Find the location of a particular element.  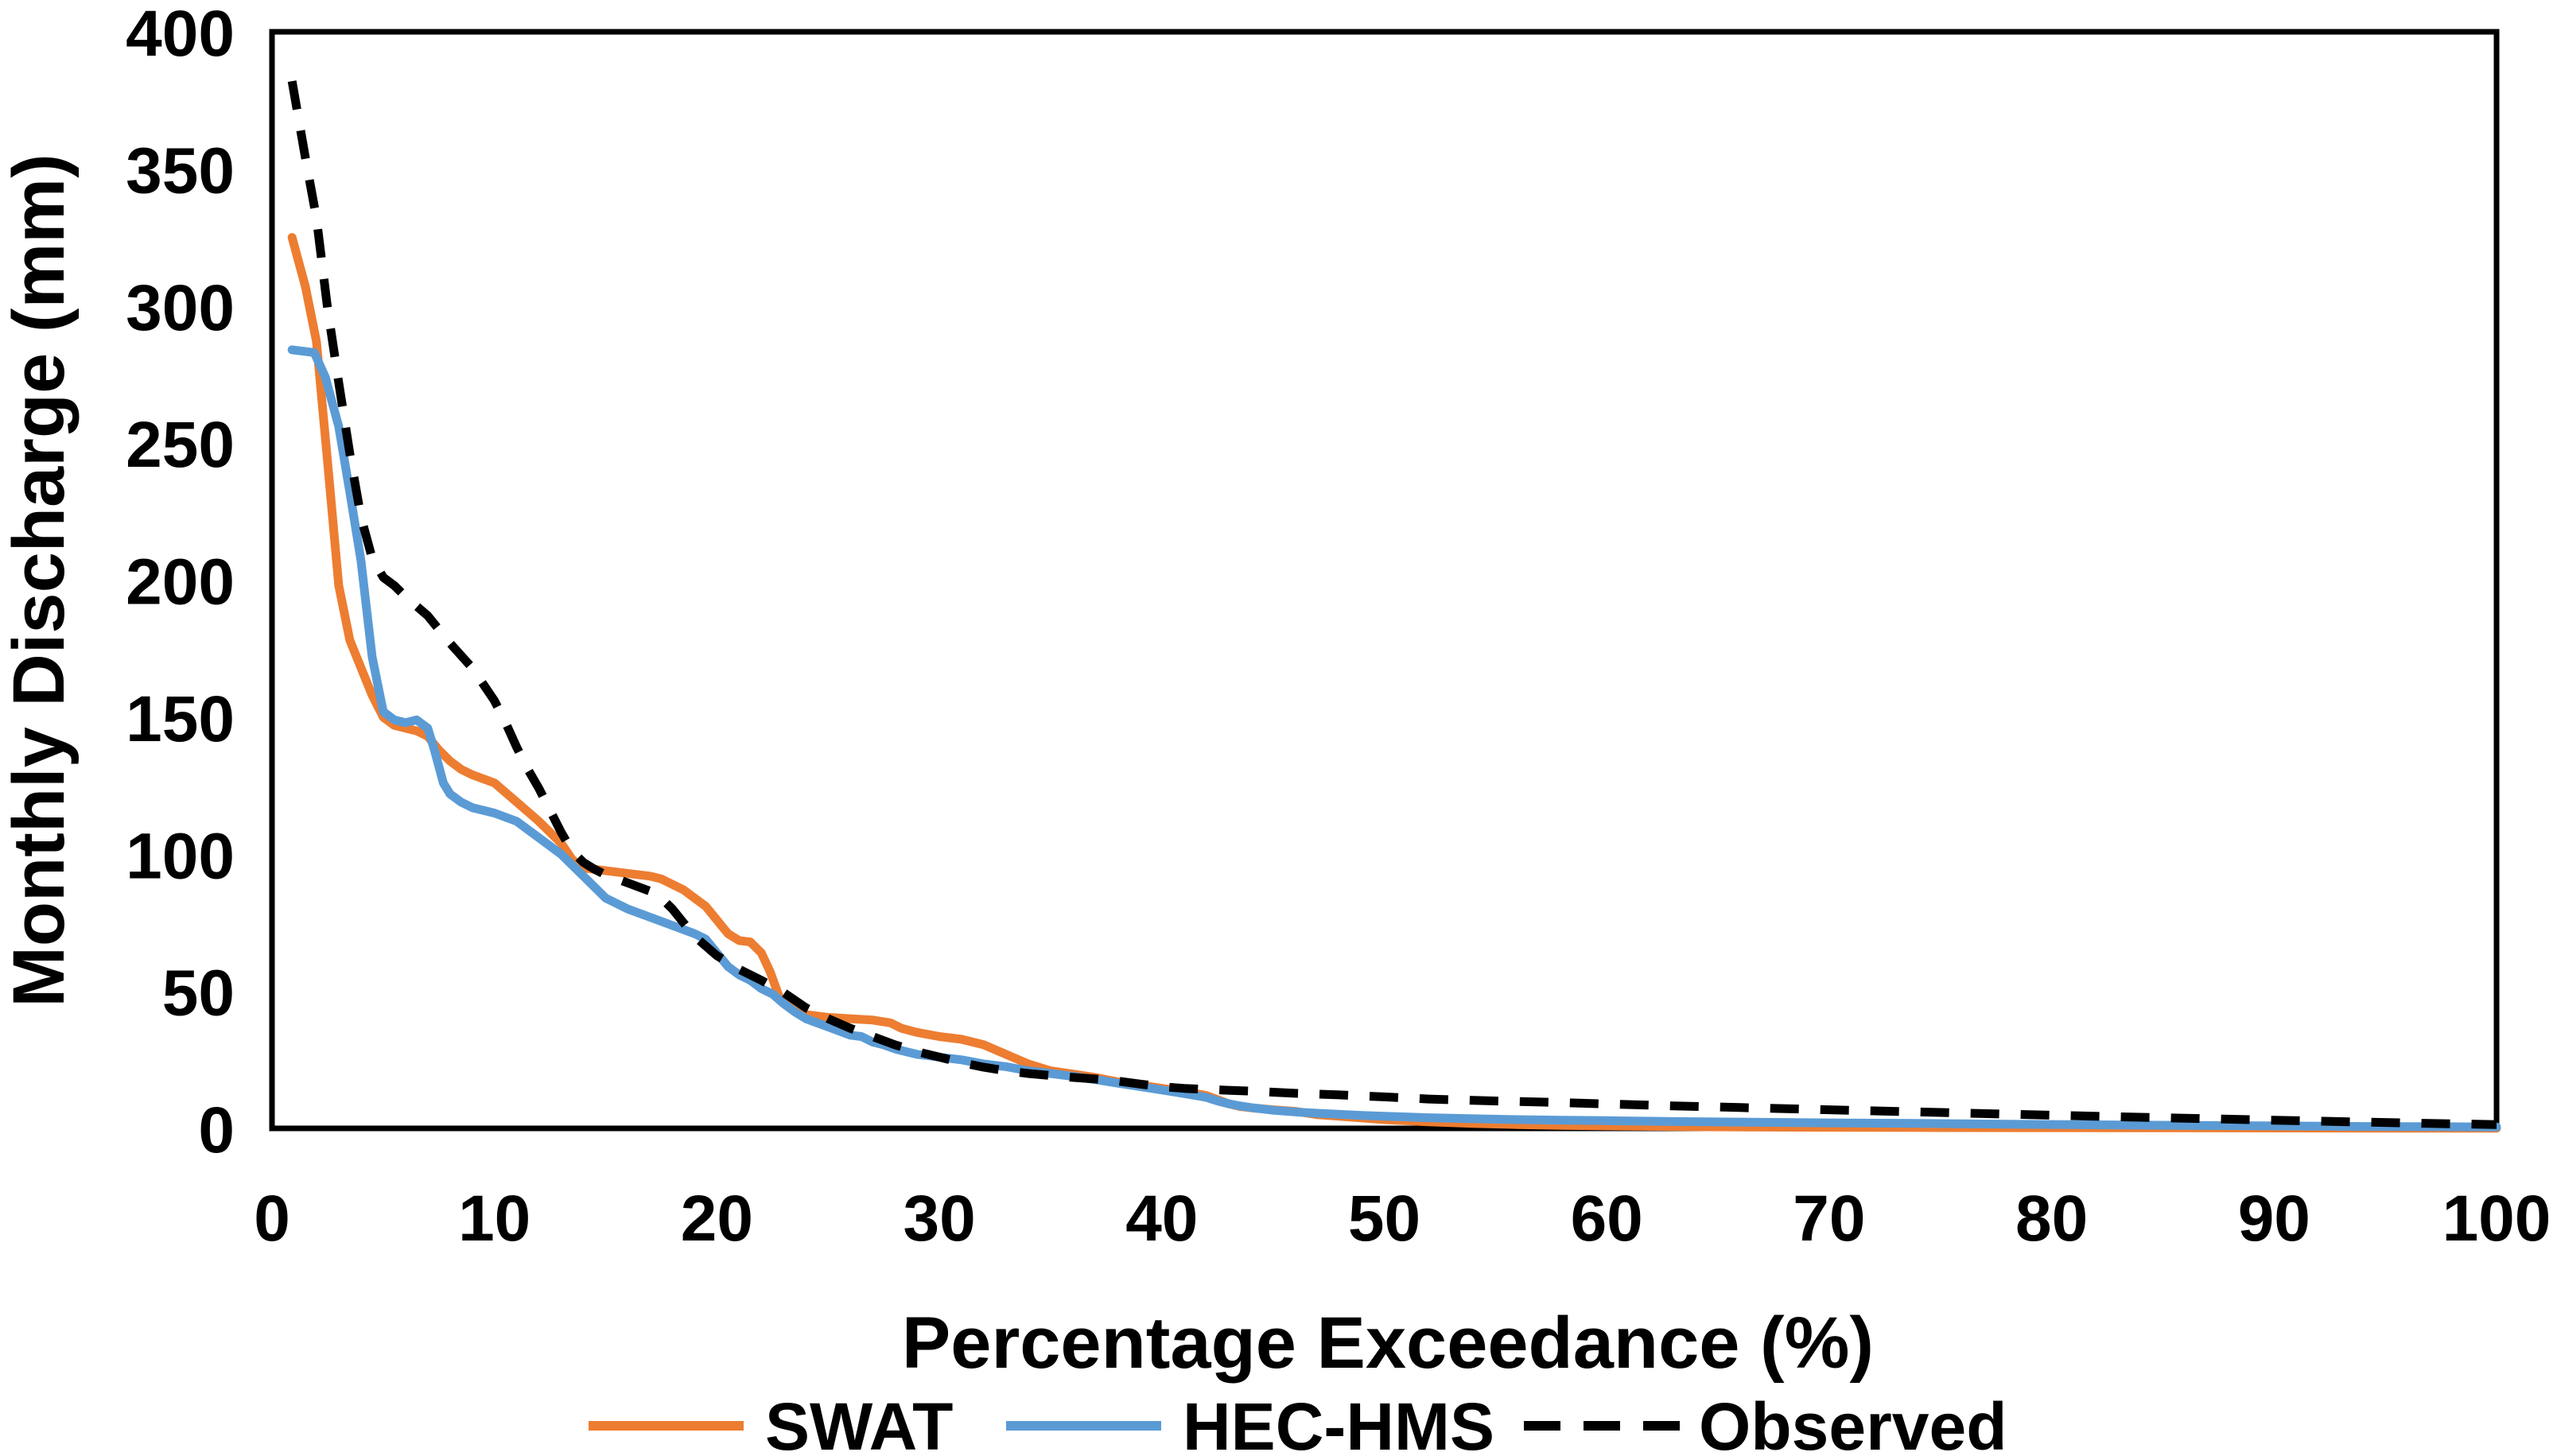

x-tick-label-50: 50 is located at coordinates (1384, 1218).